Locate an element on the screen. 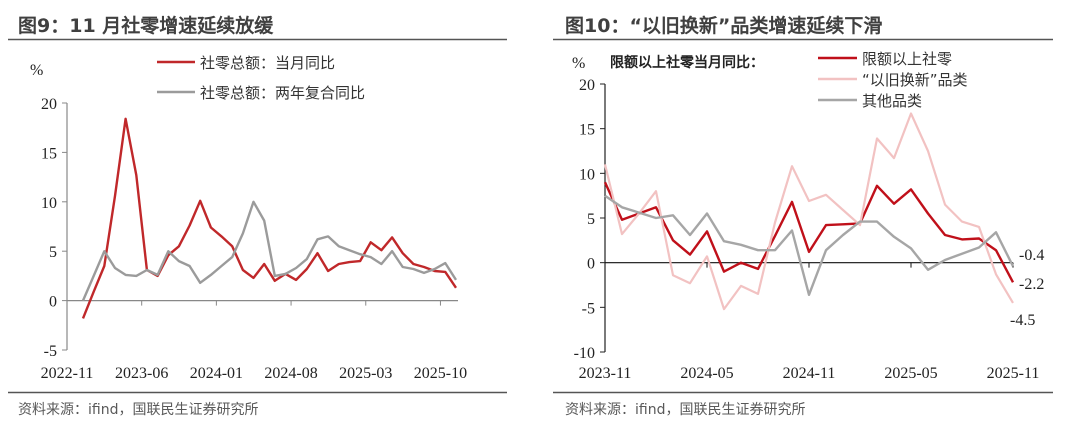  legend-label: 其他品类 is located at coordinates (892, 101).